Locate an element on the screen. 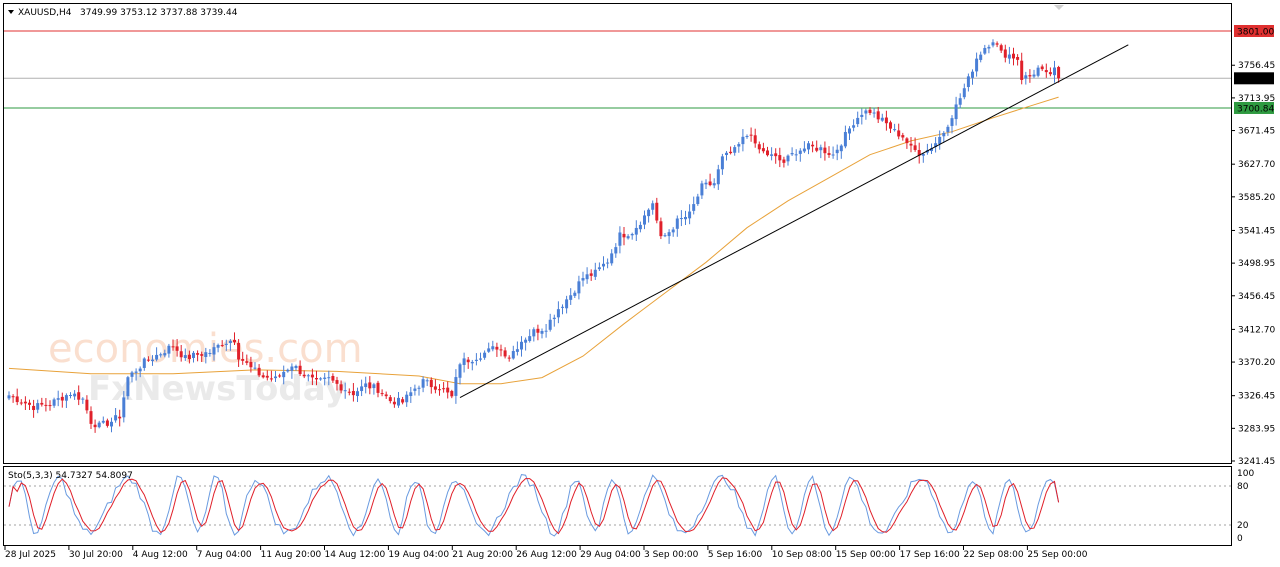  scroll-marker-icon is located at coordinates (1059, 7).